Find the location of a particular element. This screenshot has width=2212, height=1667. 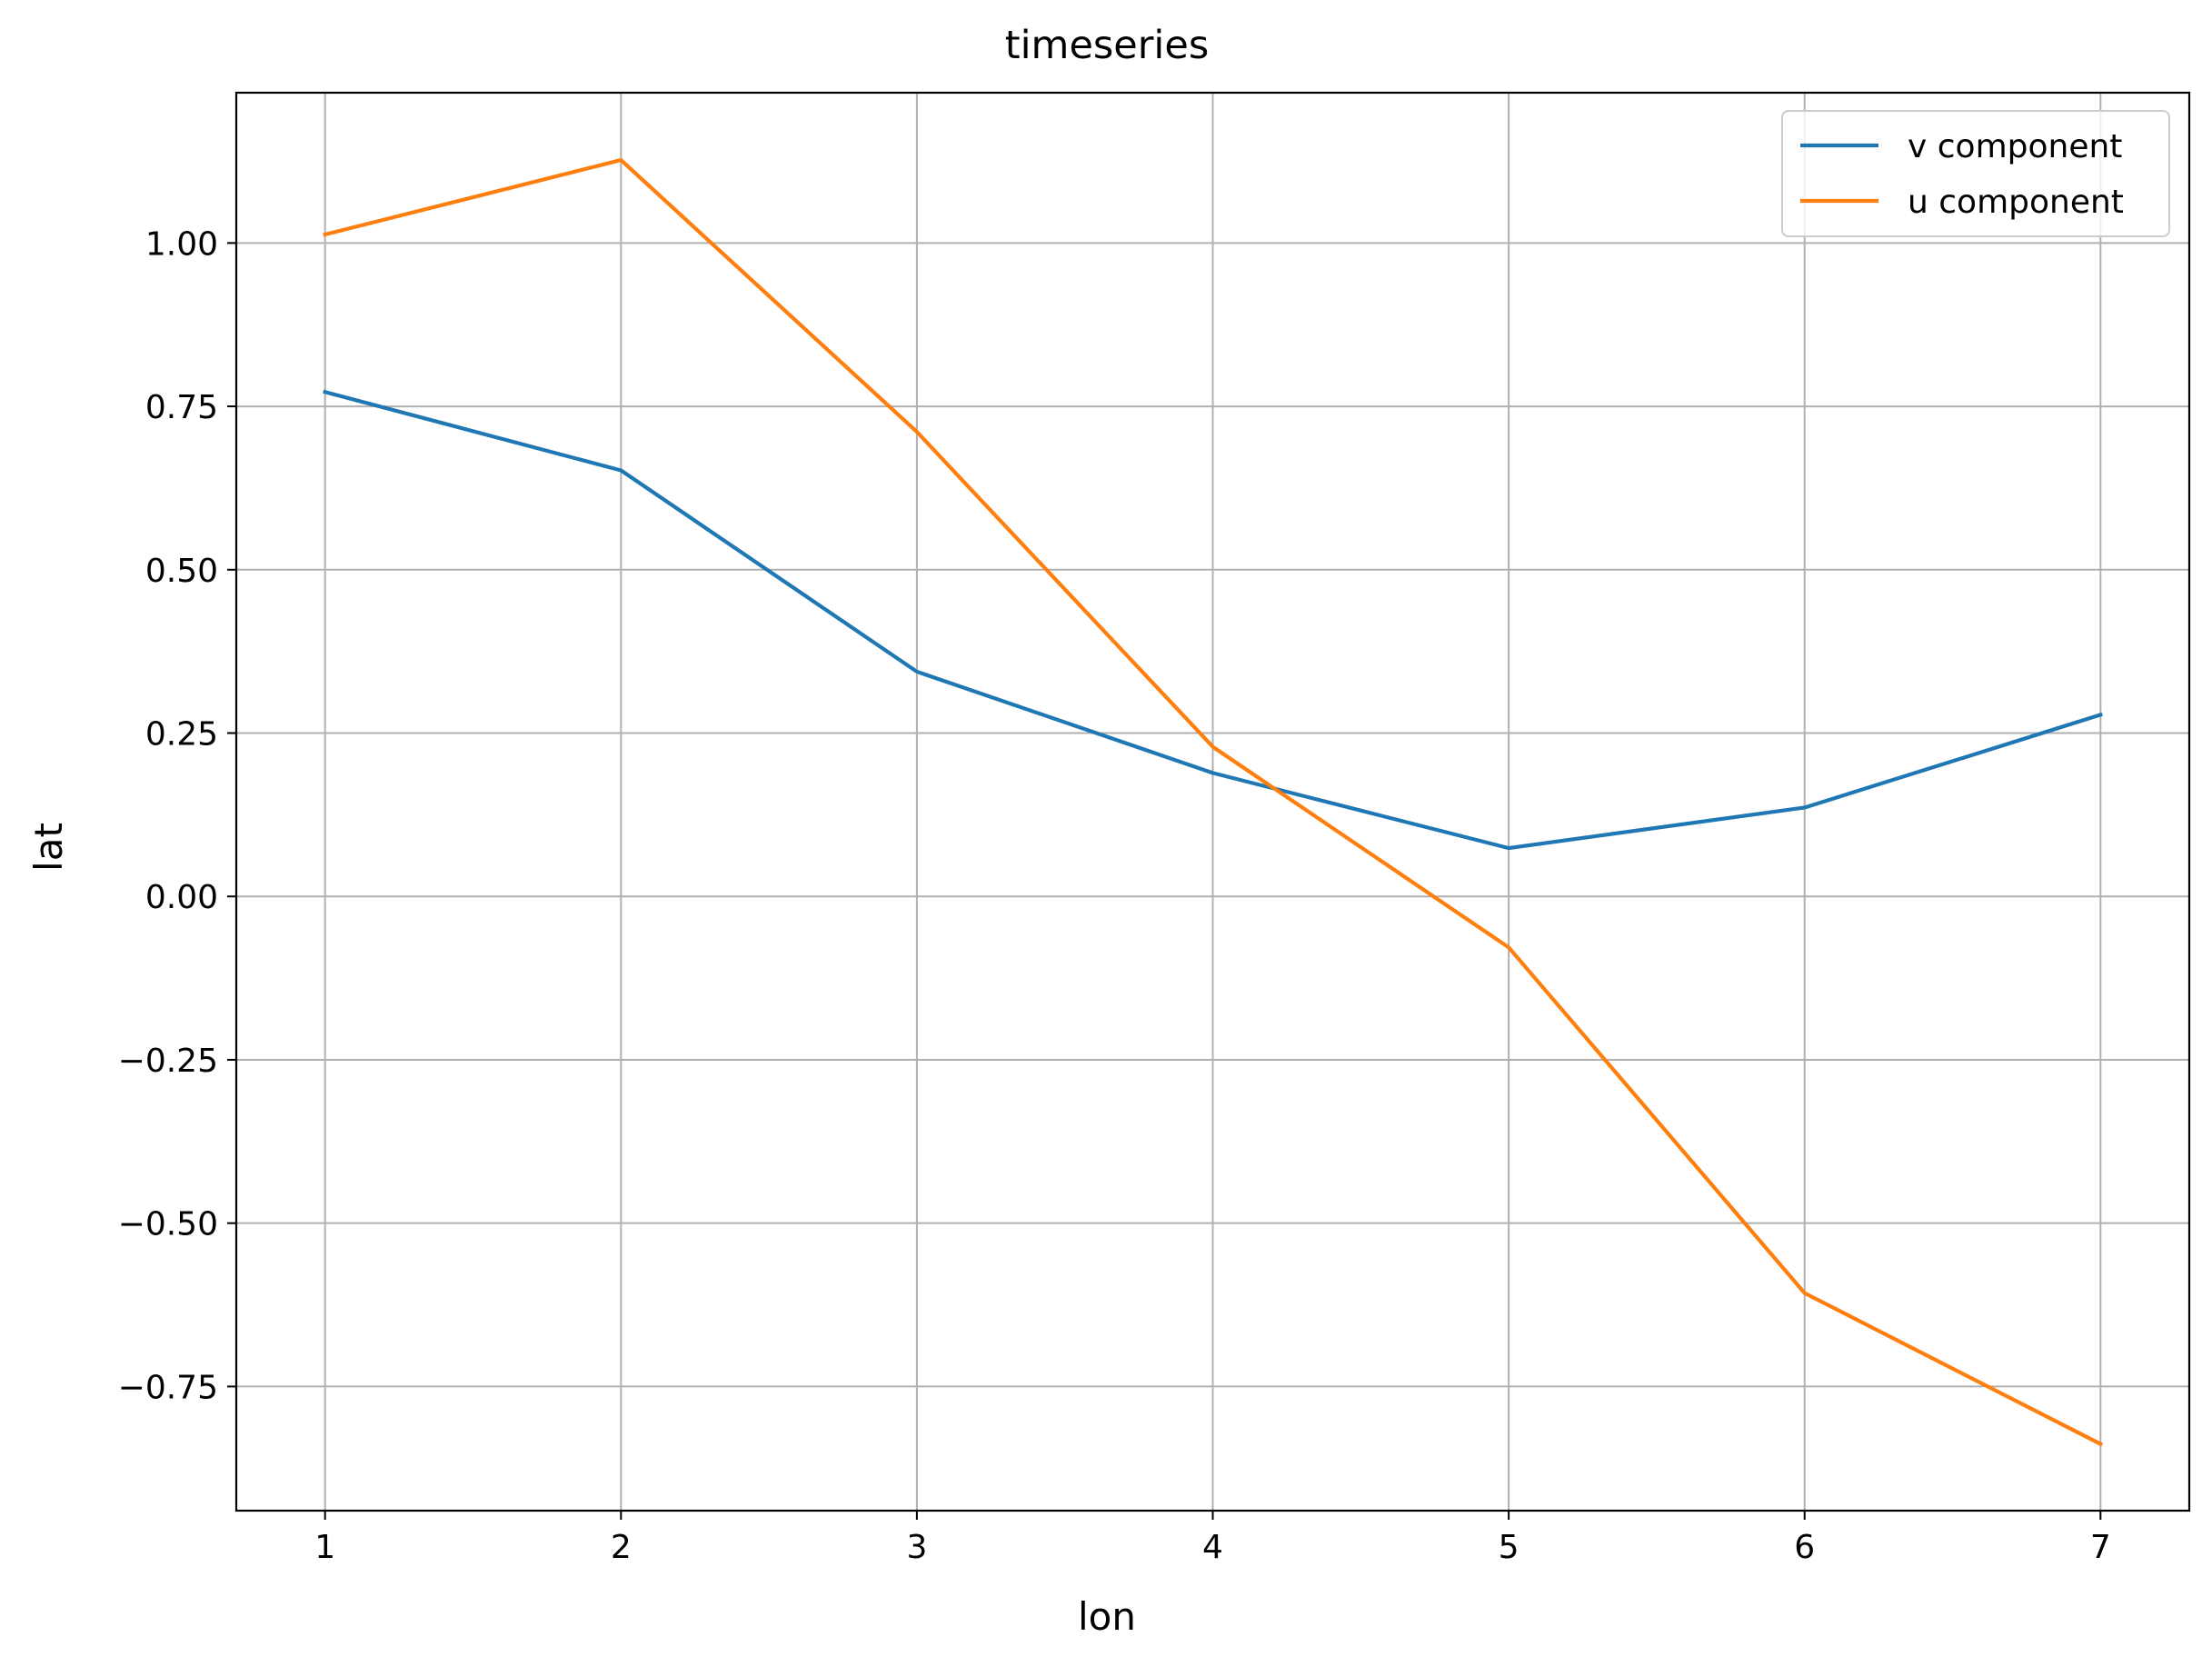

y-tick-label: 1.00 is located at coordinates (181, 244).